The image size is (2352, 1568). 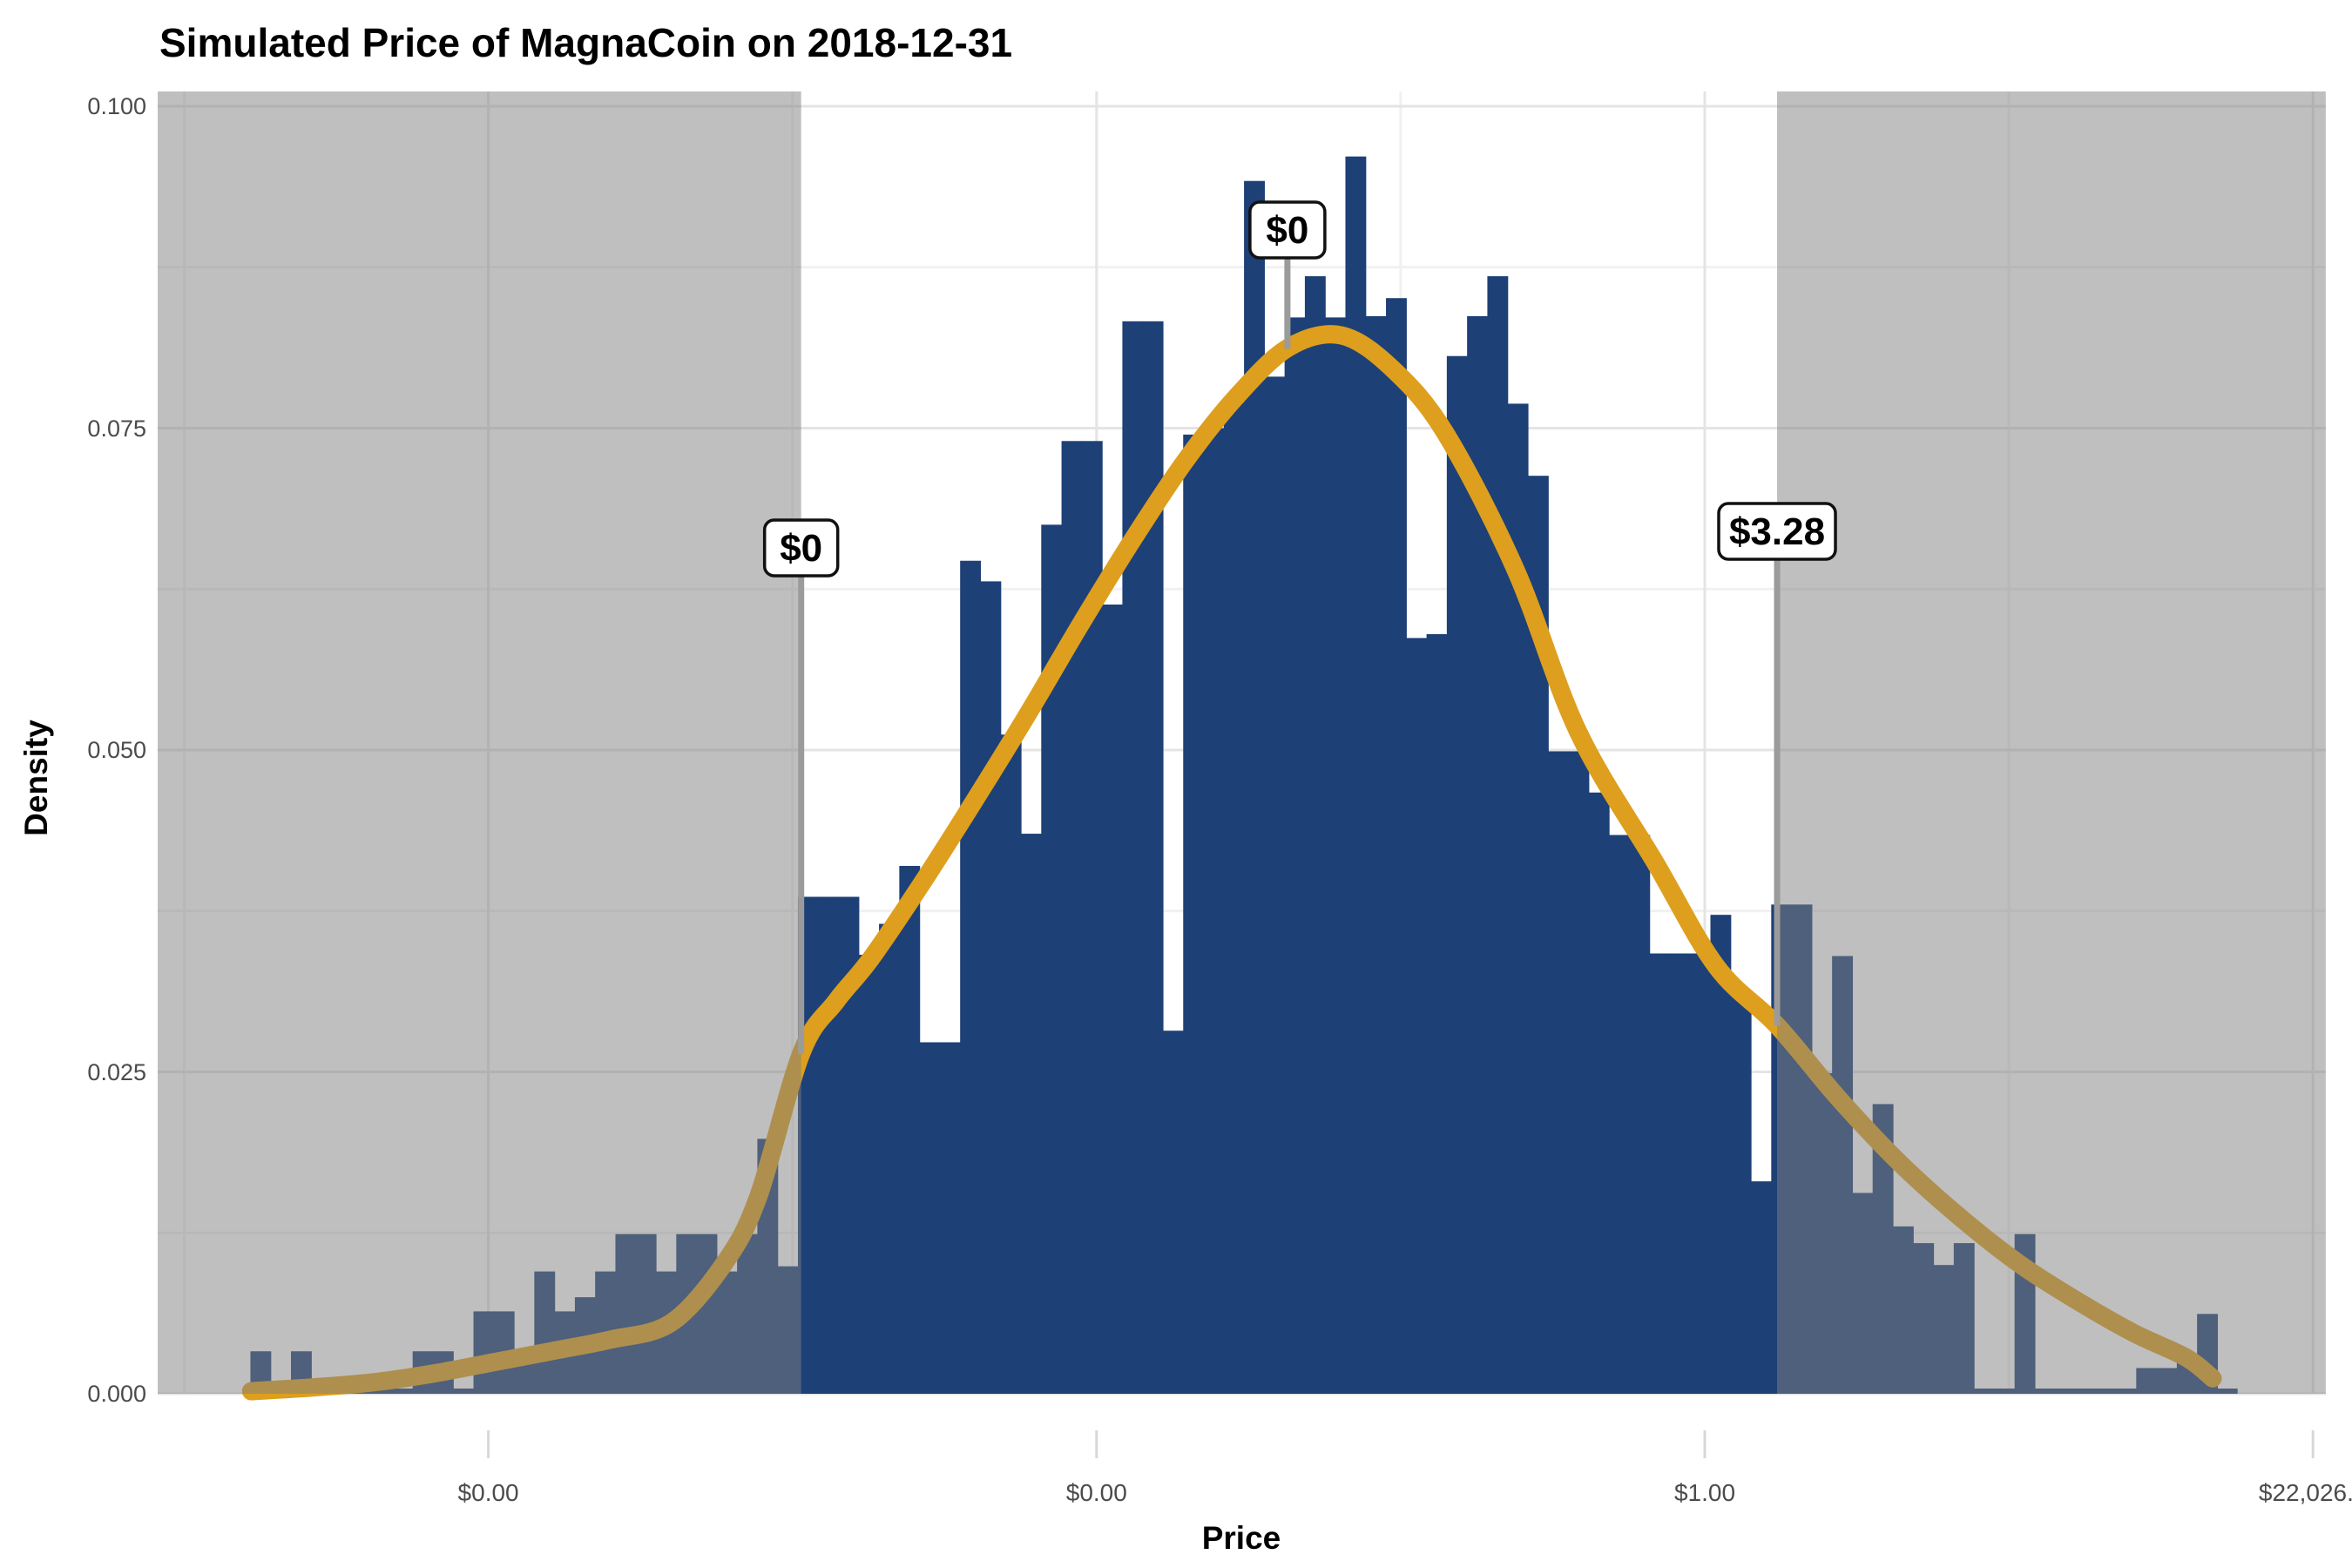 I want to click on x-tick-label: $1.00, so click(x=1704, y=1492).